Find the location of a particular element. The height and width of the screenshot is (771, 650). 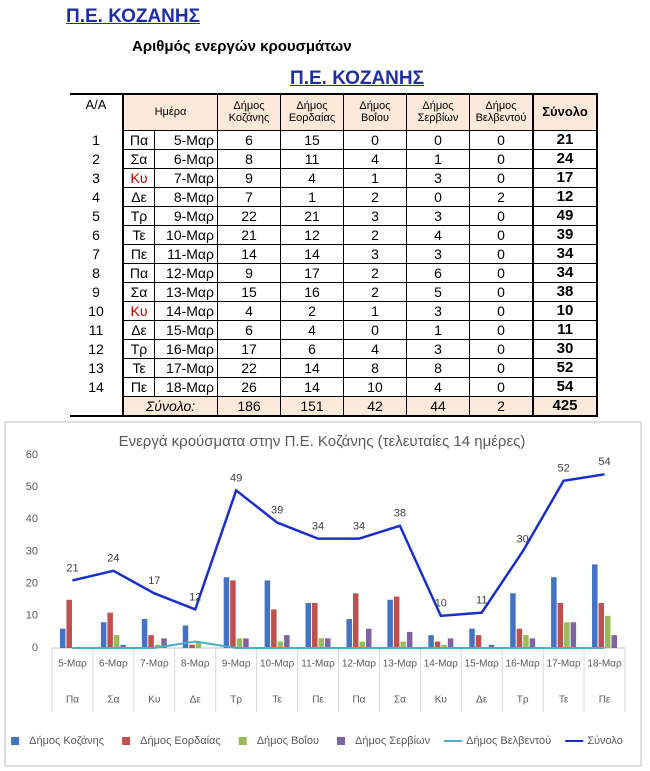

x-tick-label: 5-Μαρ is located at coordinates (72, 664).